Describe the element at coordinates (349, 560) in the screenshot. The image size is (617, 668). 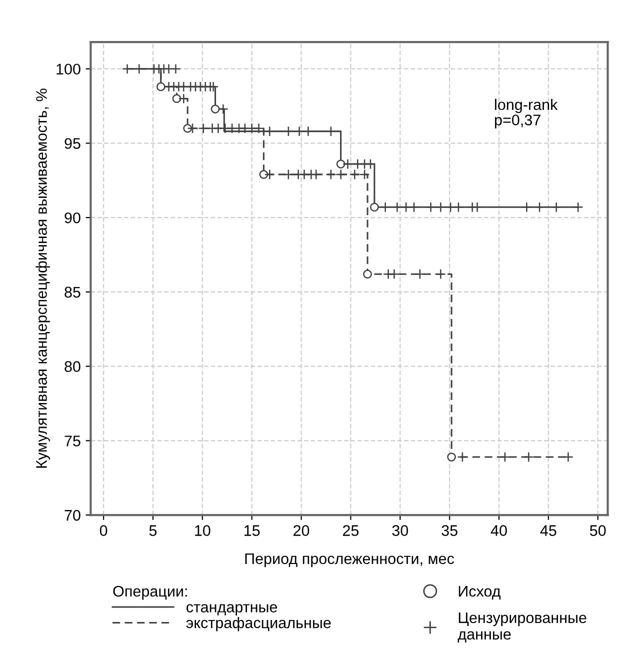
I see `x-axis-title: Период прослеженности, мес` at that location.